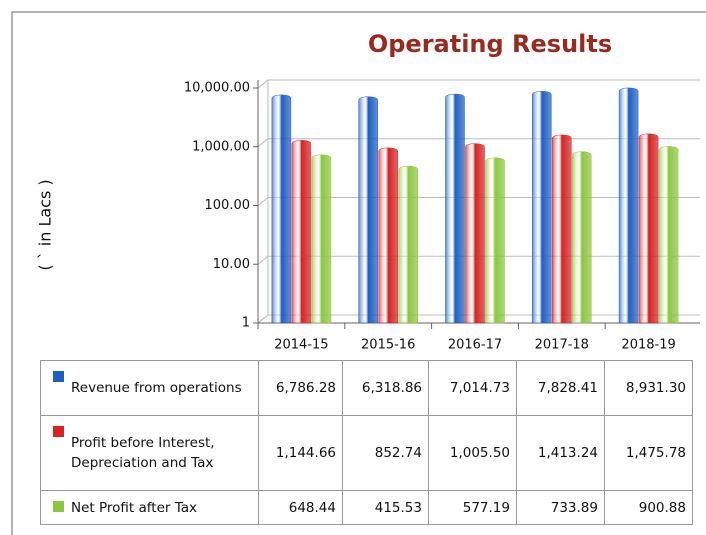 The image size is (706, 535). What do you see at coordinates (472, 388) in the screenshot?
I see `table-value: 7,014.73` at bounding box center [472, 388].